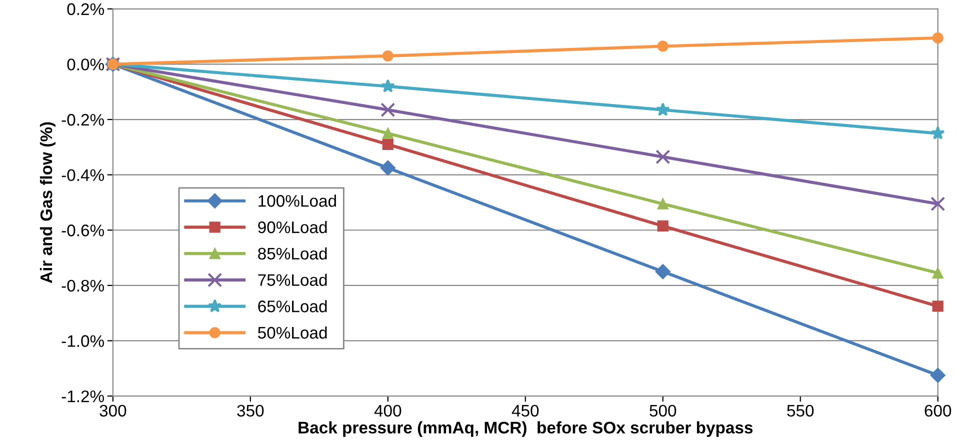 Image resolution: width=957 pixels, height=445 pixels. I want to click on x-tick-label: 500, so click(663, 410).